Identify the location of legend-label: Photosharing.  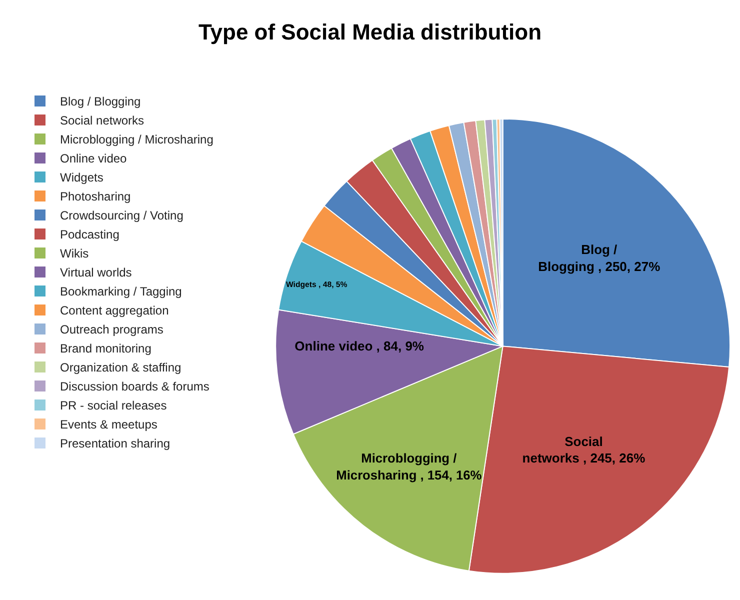
(95, 197).